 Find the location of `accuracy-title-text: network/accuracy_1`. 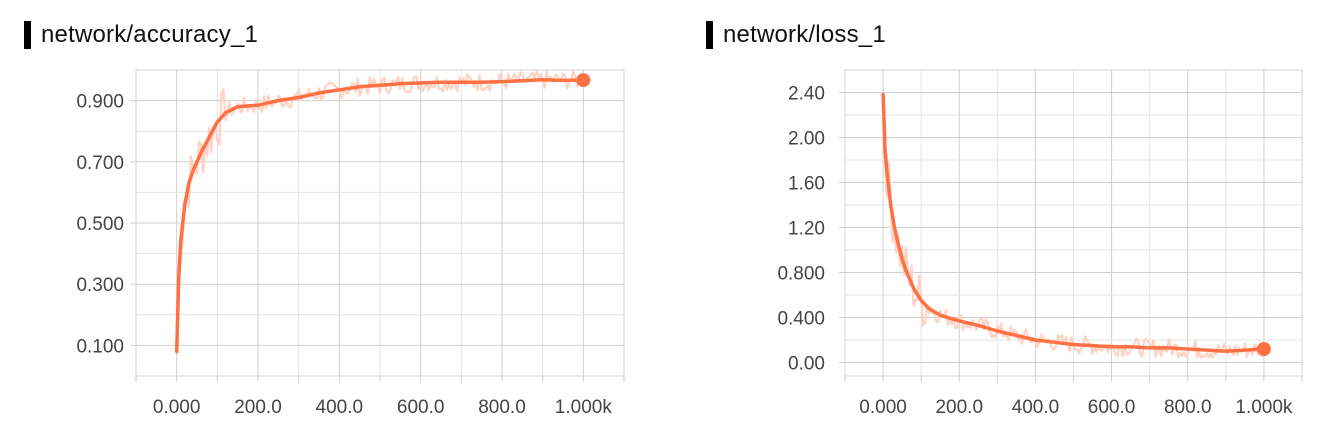

accuracy-title-text: network/accuracy_1 is located at coordinates (150, 34).